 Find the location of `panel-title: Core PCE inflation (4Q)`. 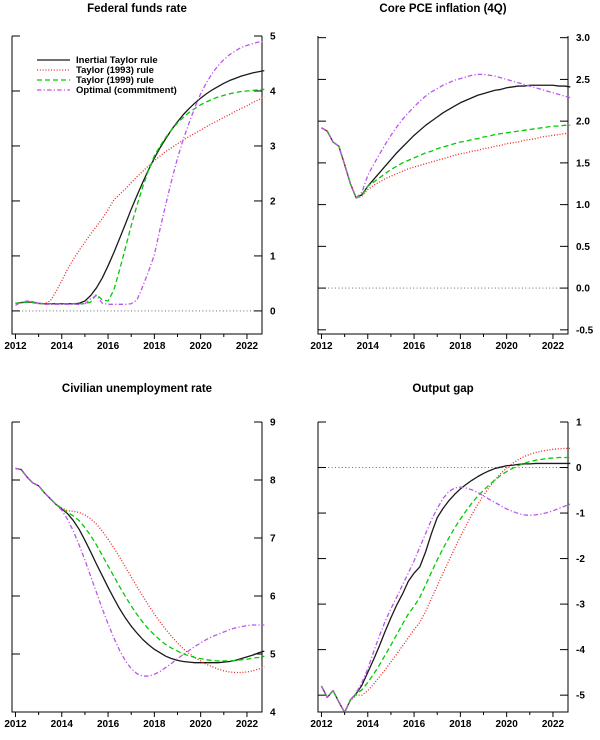

panel-title: Core PCE inflation (4Q) is located at coordinates (443, 9).